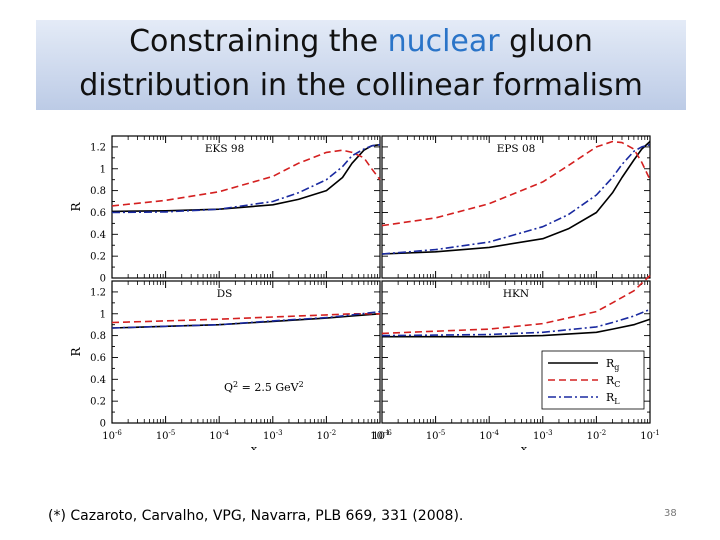 Image resolution: width=720 pixels, height=540 pixels. I want to click on series-line-hkn-rl, so click(516, 322).